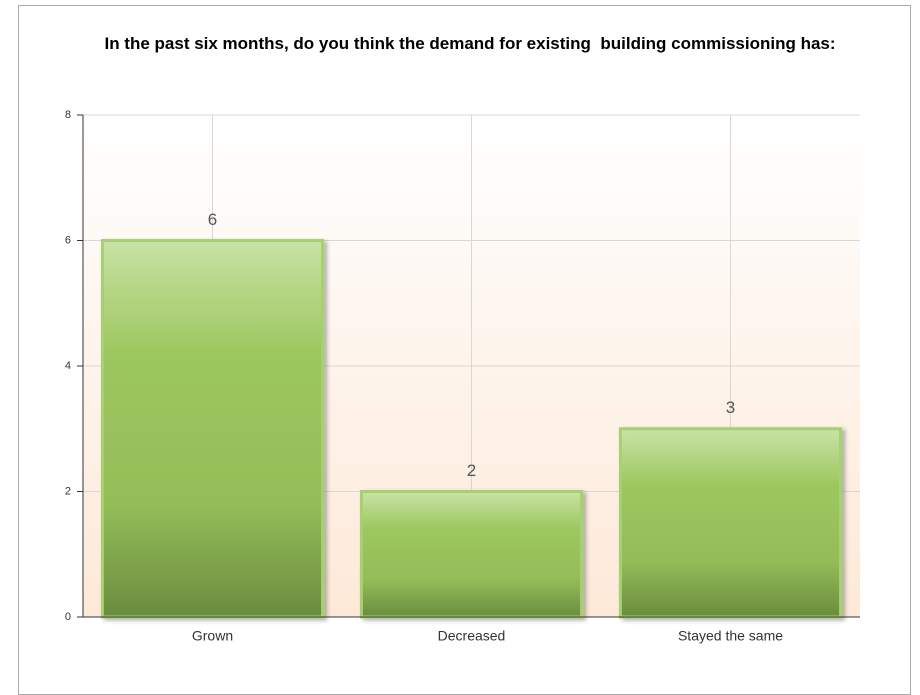 The image size is (920, 695). Describe the element at coordinates (68, 617) in the screenshot. I see `y-tick-label: 0` at that location.